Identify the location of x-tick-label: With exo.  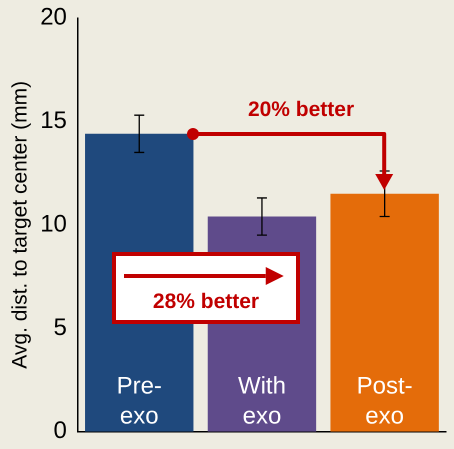
(262, 401).